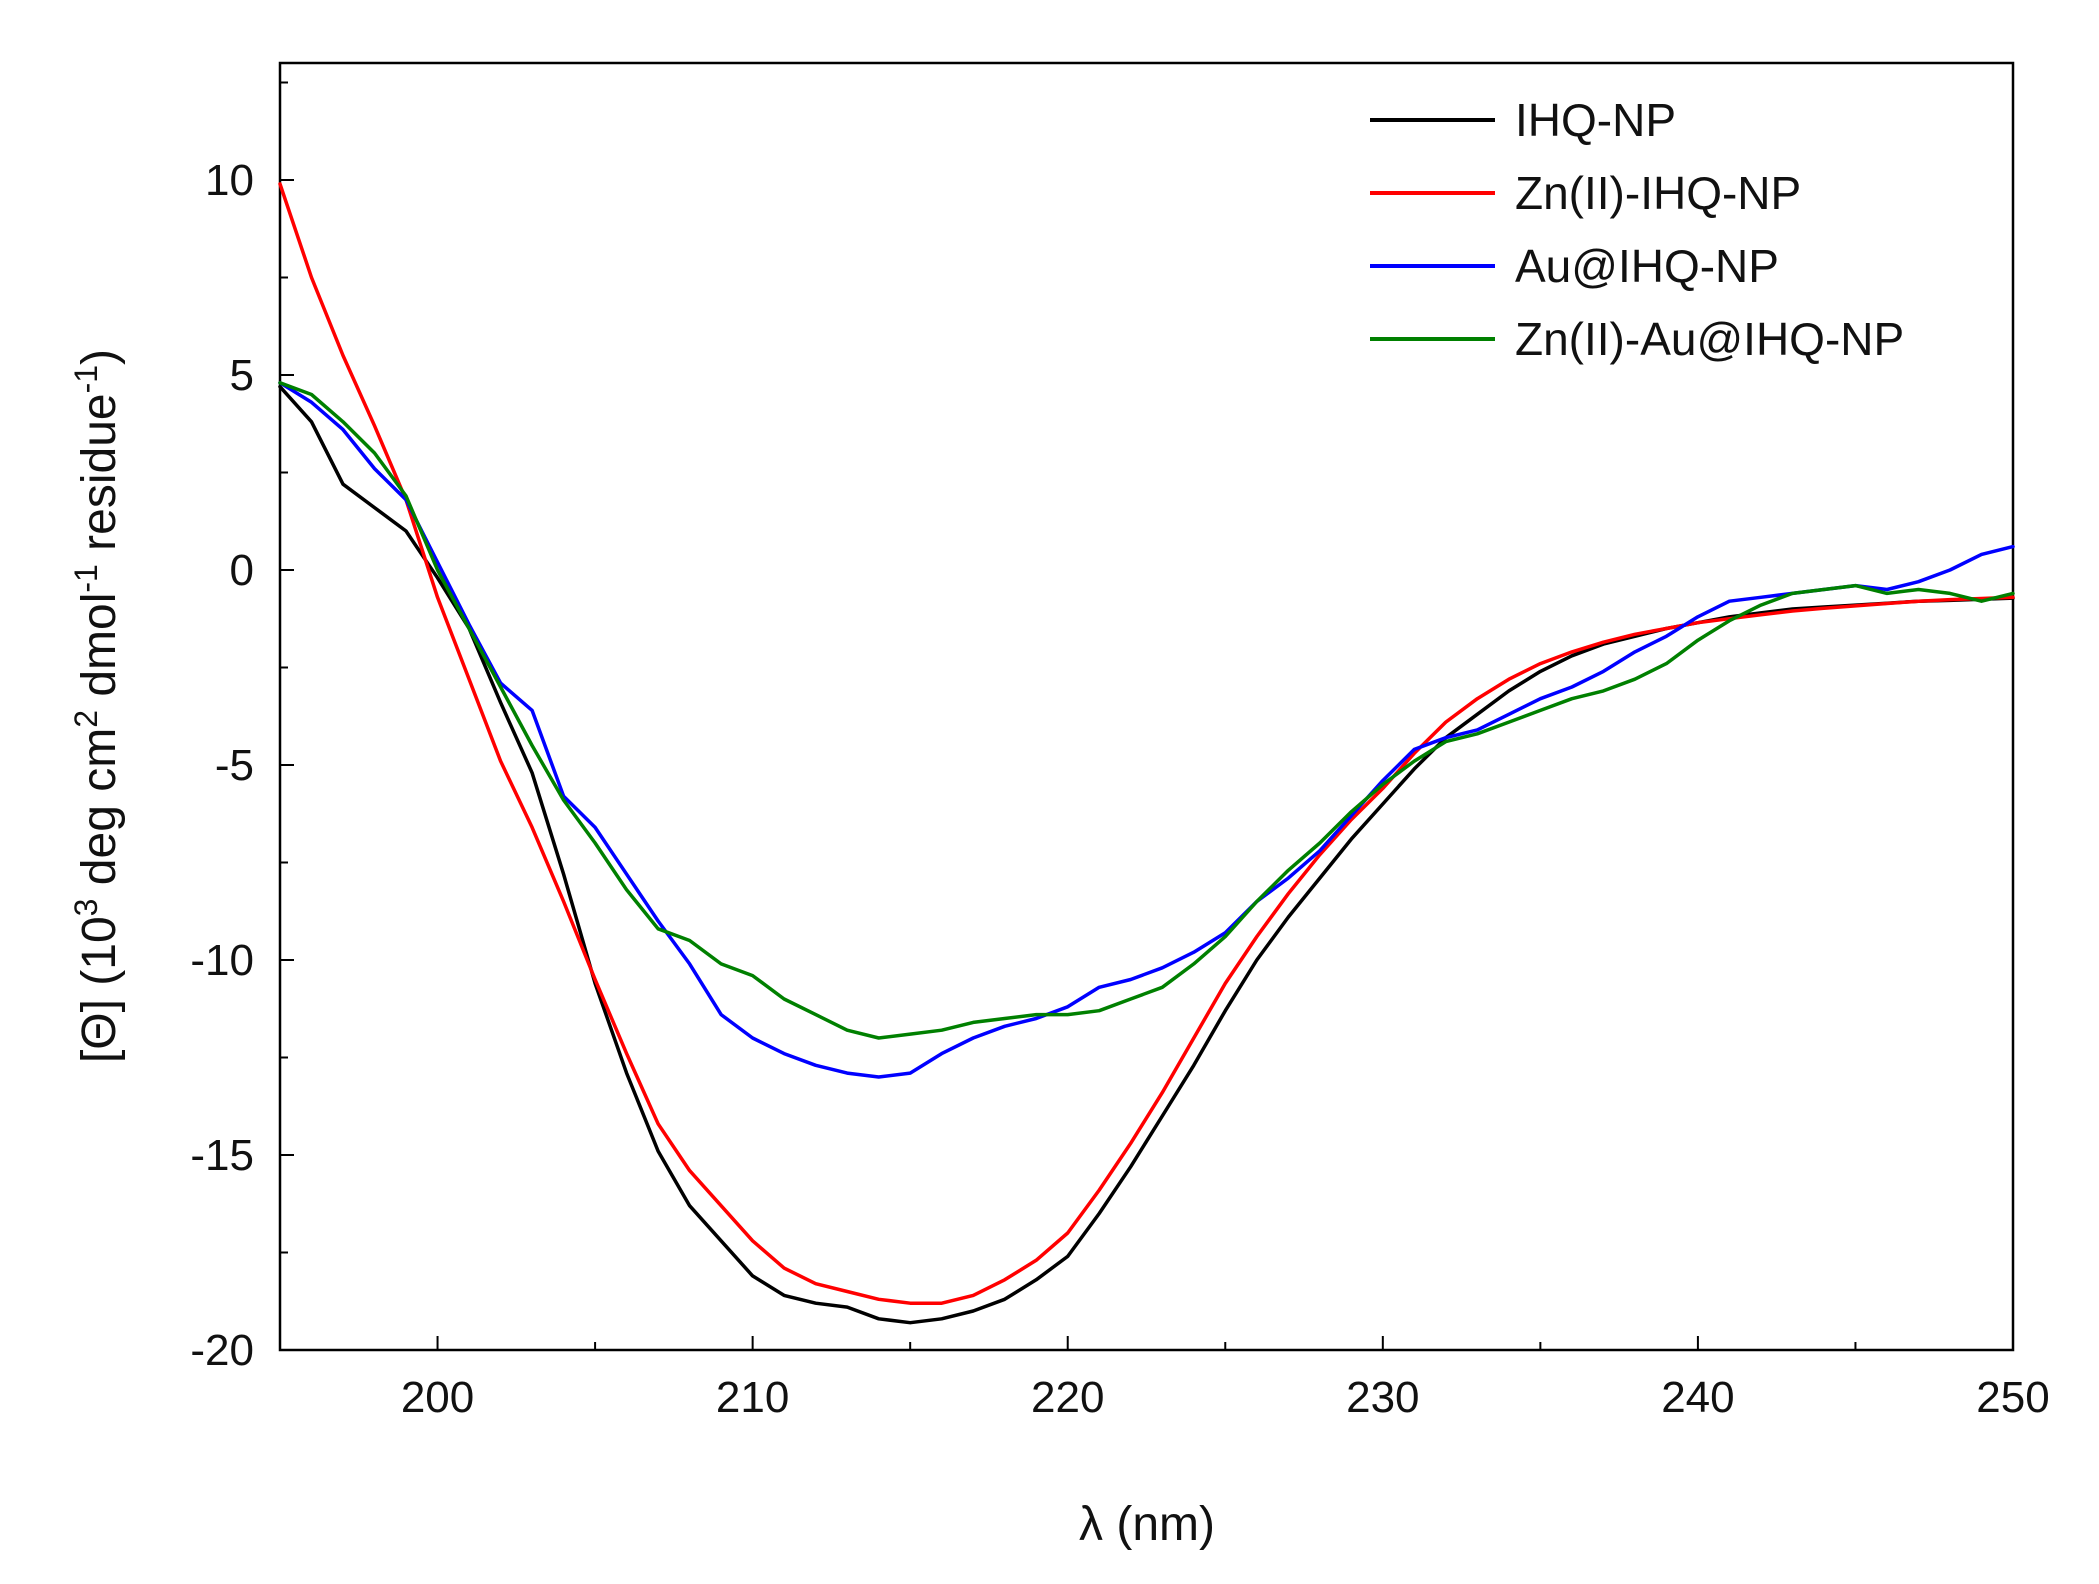 This screenshot has height=1584, width=2099. Describe the element at coordinates (86, 908) in the screenshot. I see `y-axis-title-superscript: 3` at that location.